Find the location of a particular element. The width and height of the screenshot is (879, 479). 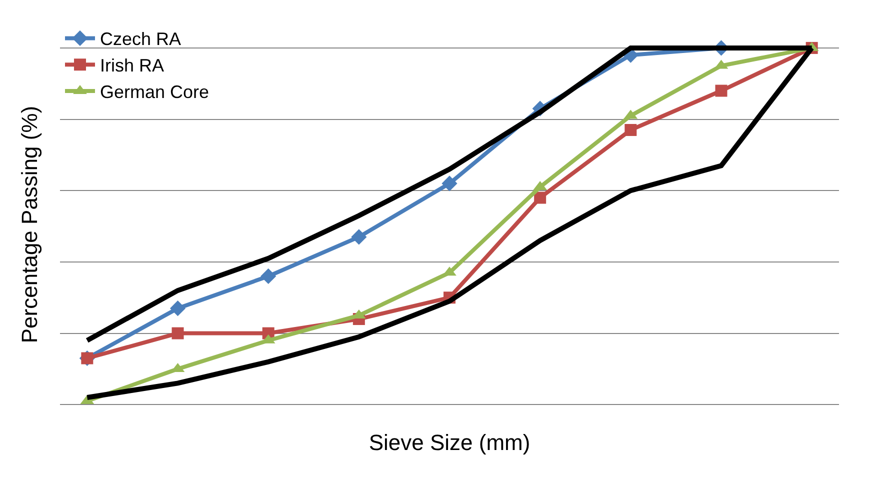

legend-label: German Core is located at coordinates (155, 92).